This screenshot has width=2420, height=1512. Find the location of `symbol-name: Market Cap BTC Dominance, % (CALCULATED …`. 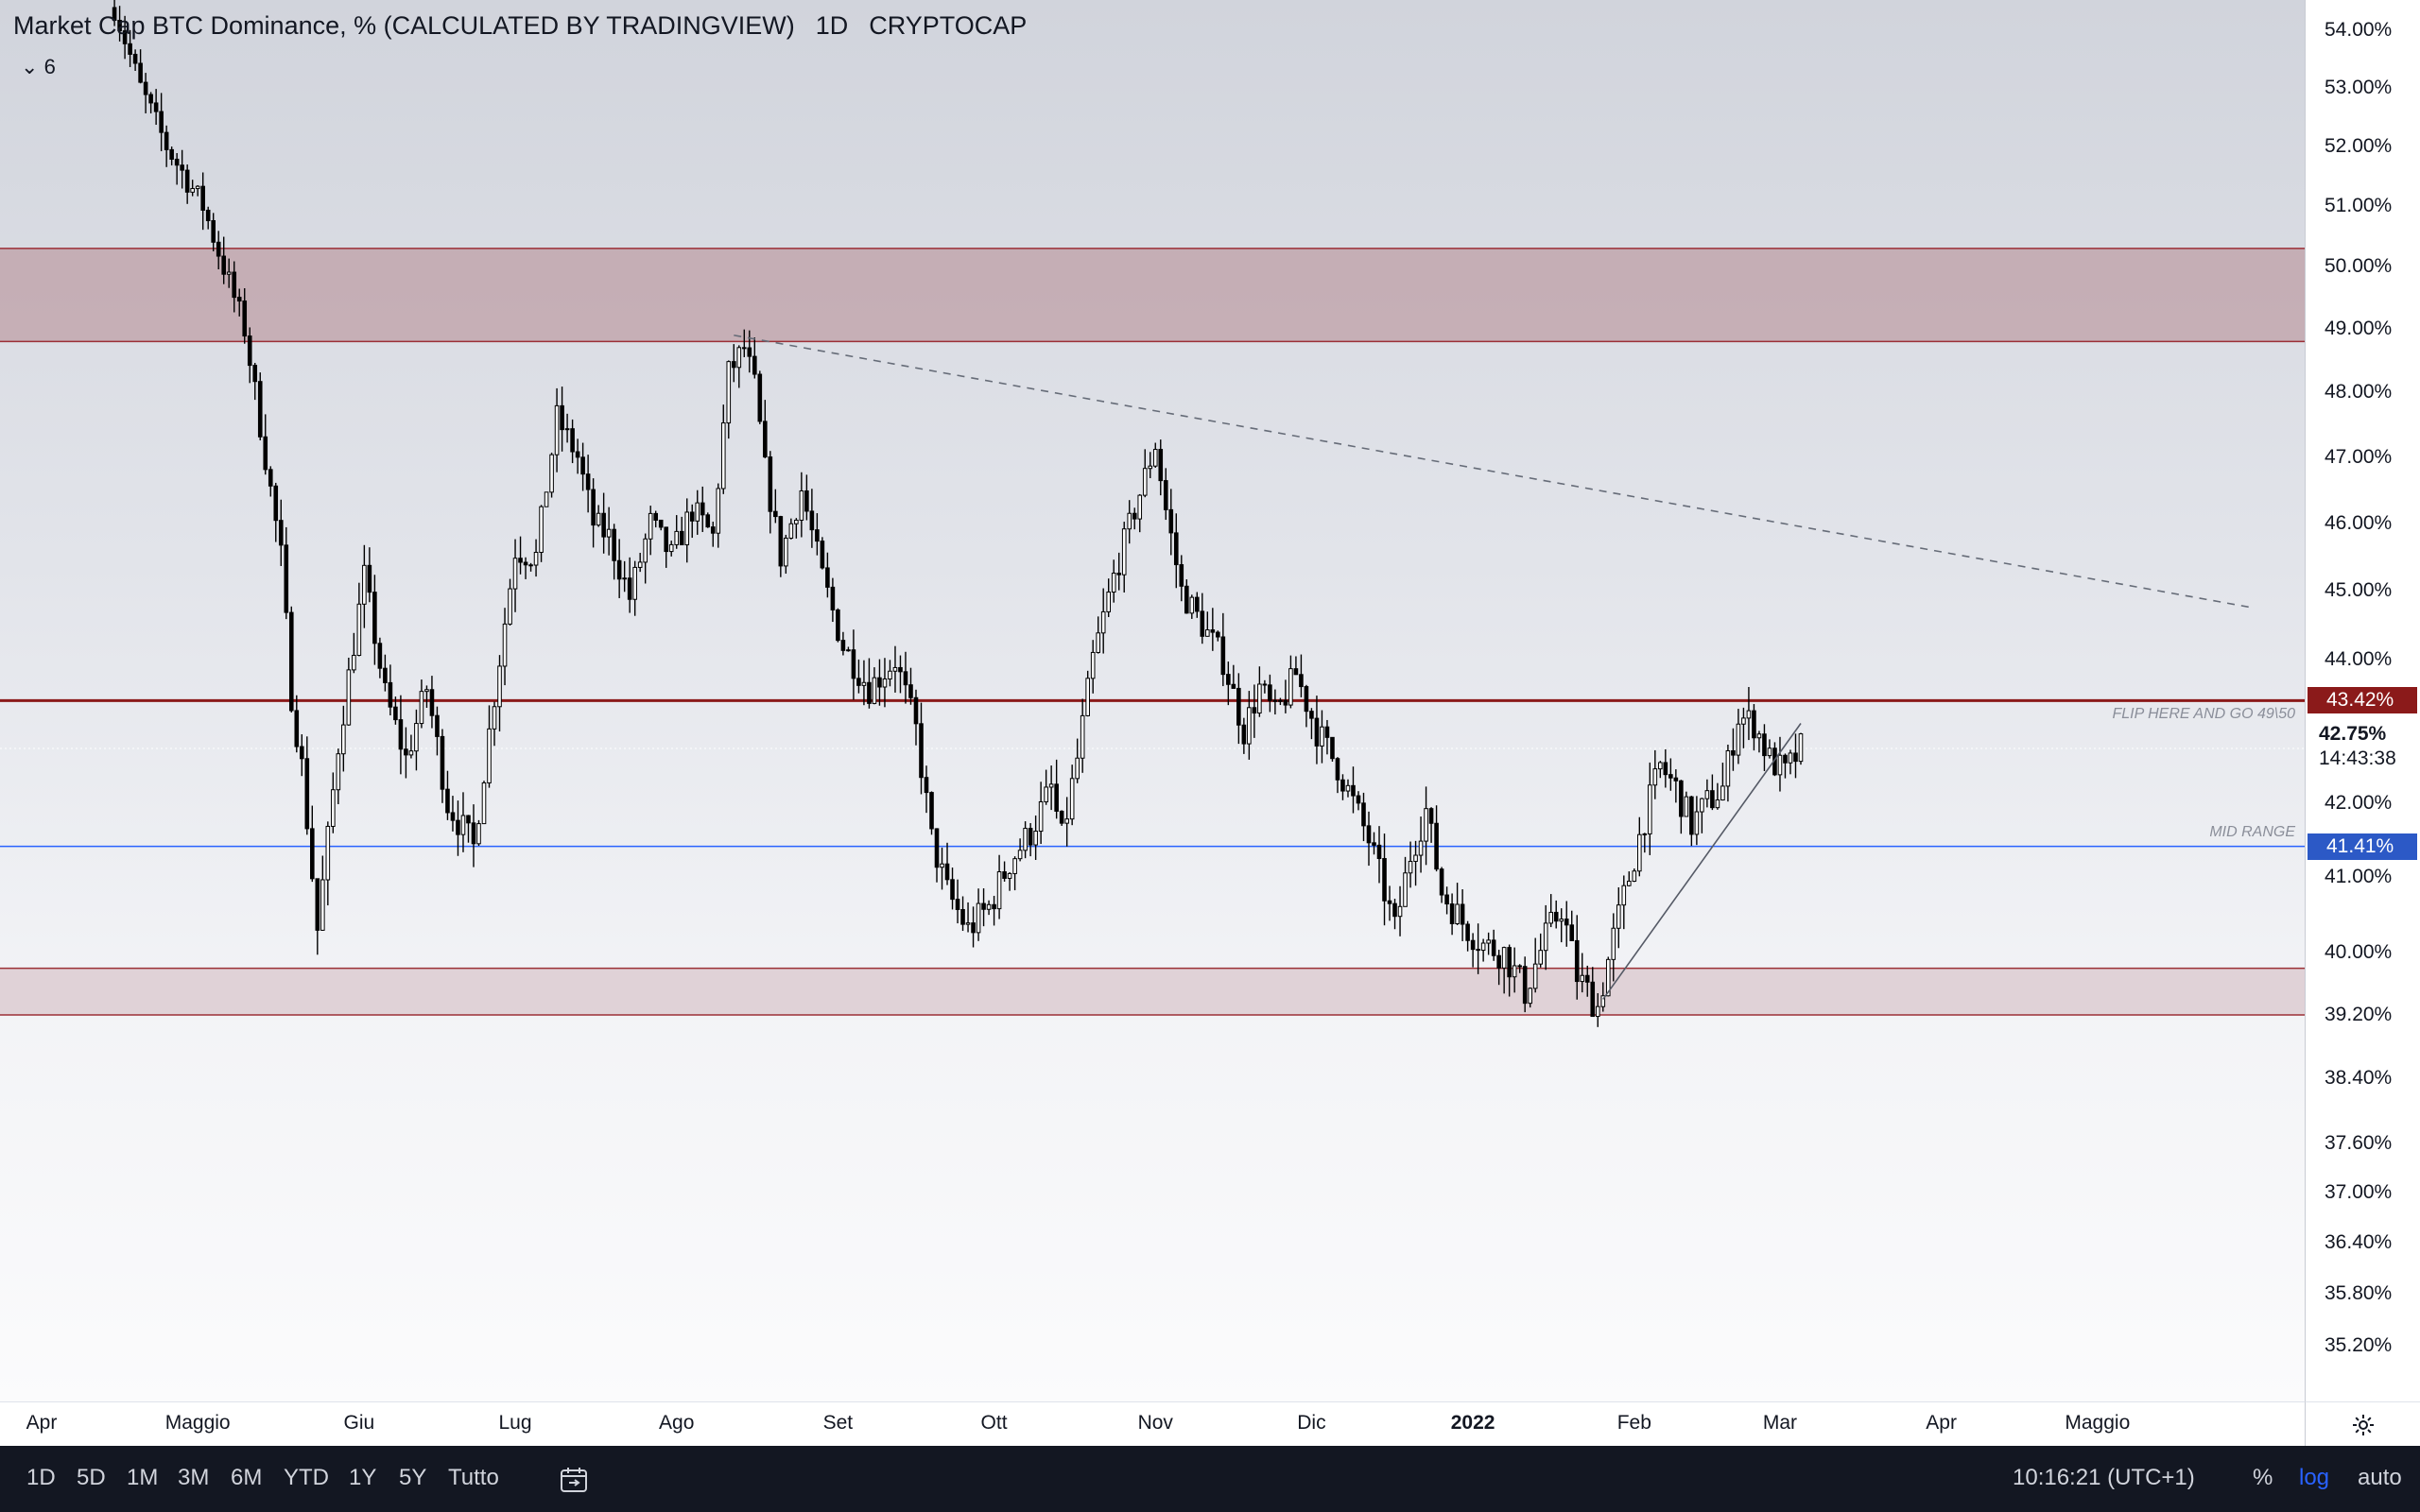

symbol-name: Market Cap BTC Dominance, % (CALCULATED … is located at coordinates (404, 25).